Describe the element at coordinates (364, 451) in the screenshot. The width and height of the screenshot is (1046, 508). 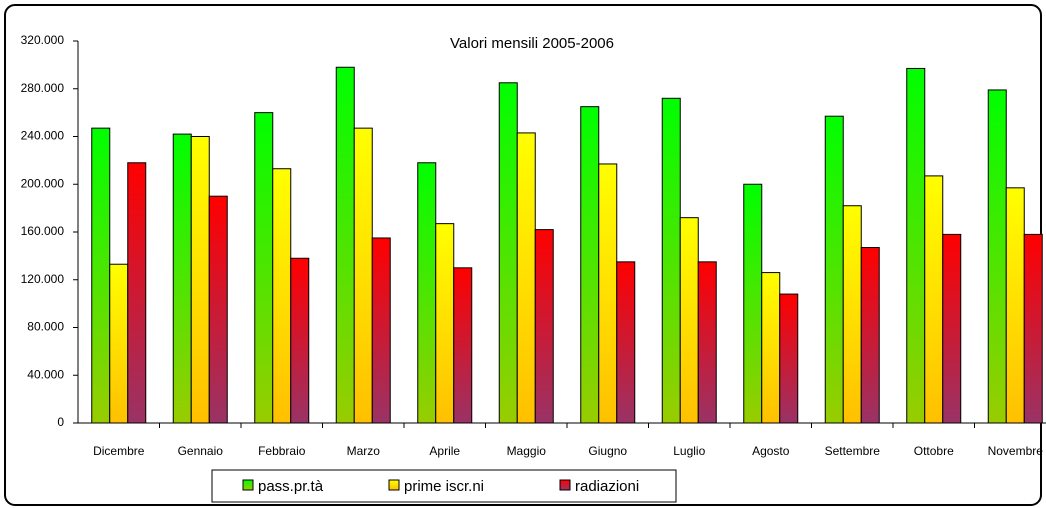
I see `x-tick-label: Marzo` at that location.